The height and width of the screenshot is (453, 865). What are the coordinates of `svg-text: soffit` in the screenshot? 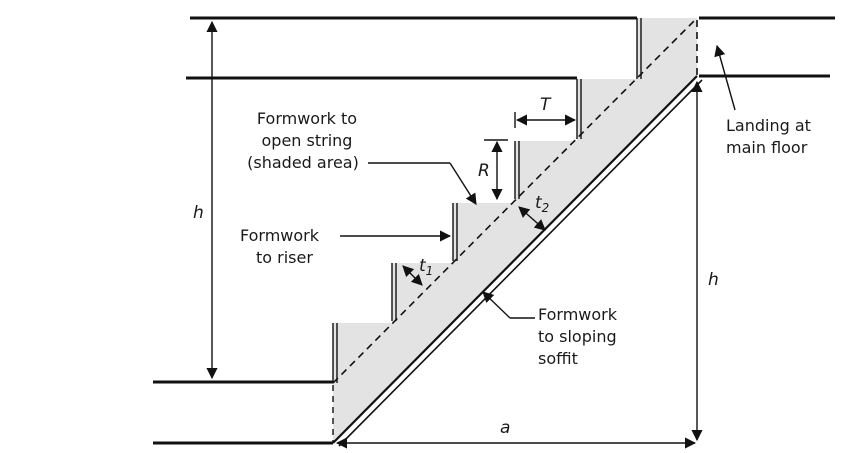 It's located at (558, 358).